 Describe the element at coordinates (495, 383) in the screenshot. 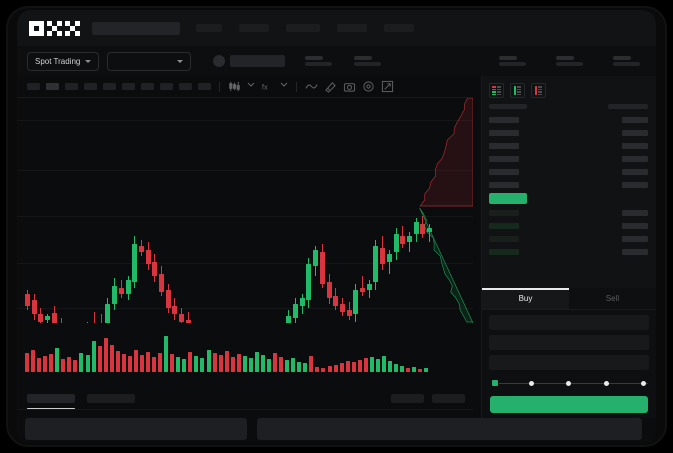

I see `slider-handle` at that location.